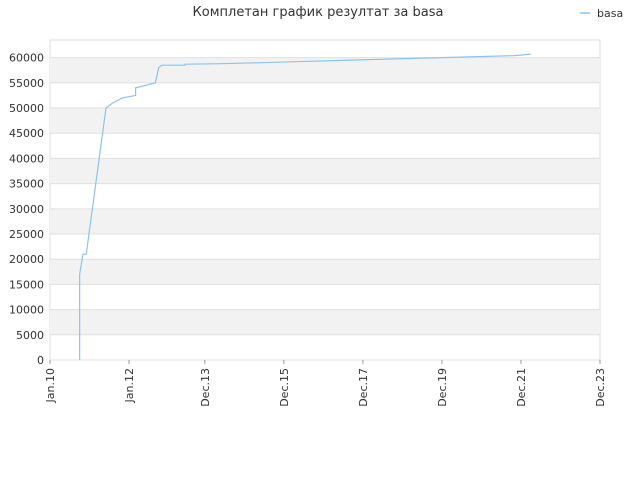 The width and height of the screenshot is (640, 480). I want to click on x-tick-label: Dec.19, so click(442, 387).